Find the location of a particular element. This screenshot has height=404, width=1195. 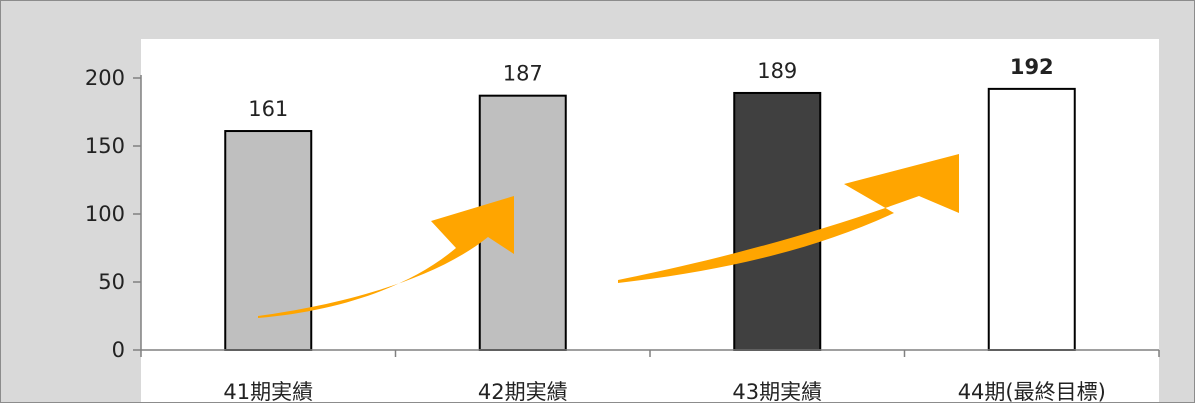

category-label-1: 41期実績 is located at coordinates (268, 392).